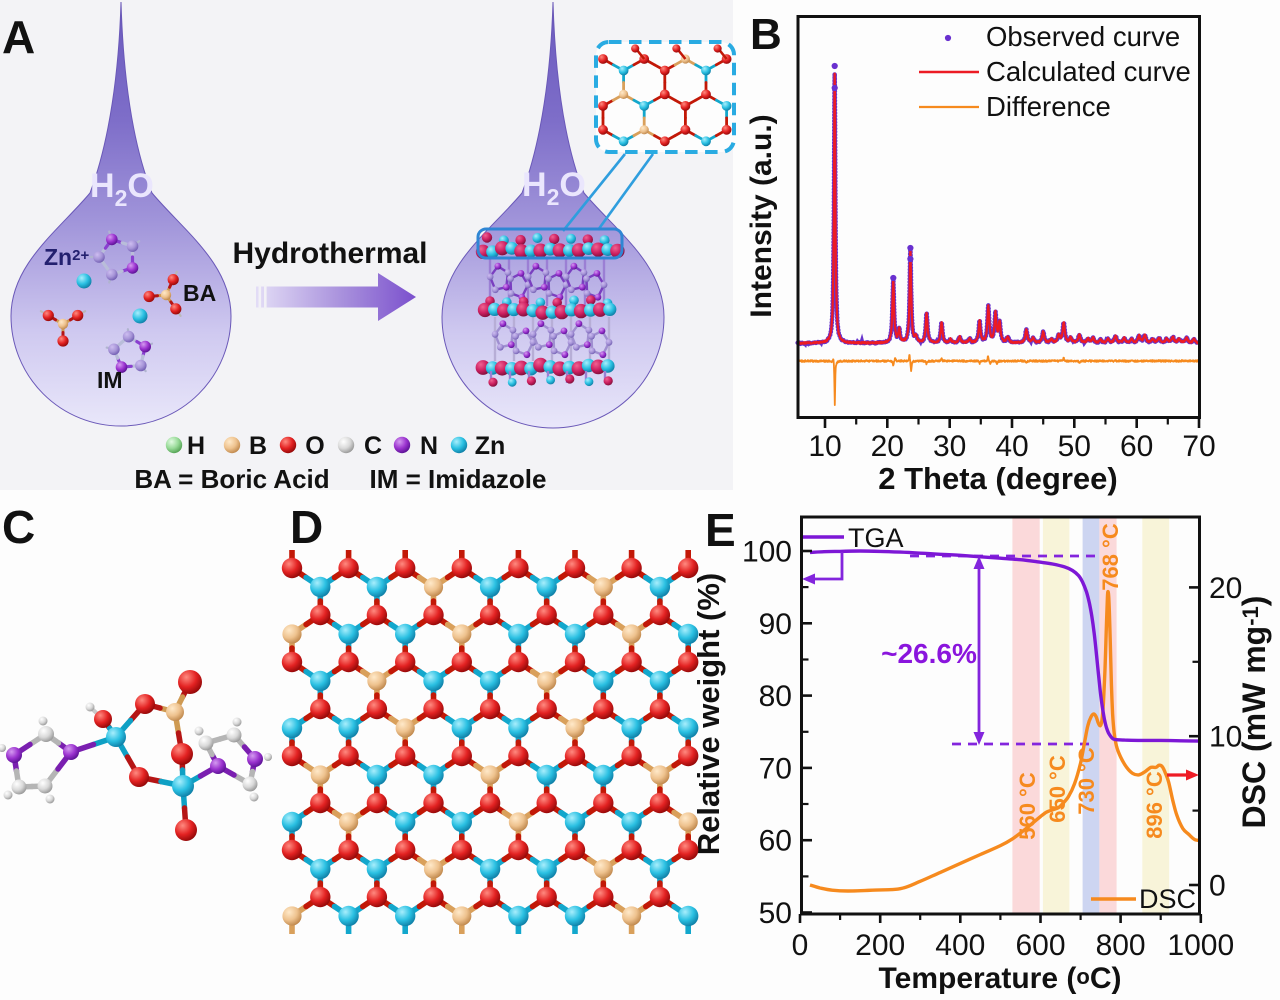  I want to click on svg-text: 2 Theta (degree), so click(997, 478).